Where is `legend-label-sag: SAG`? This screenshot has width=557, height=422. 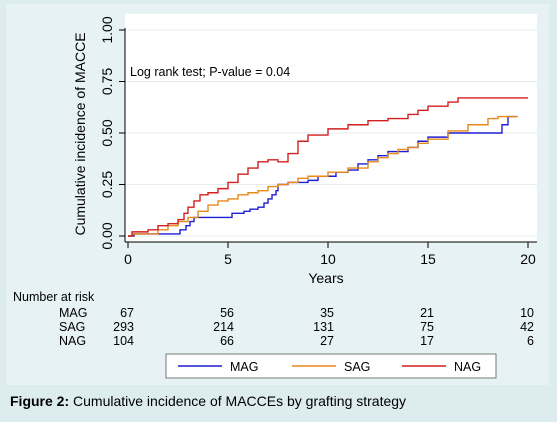 legend-label-sag: SAG is located at coordinates (357, 367).